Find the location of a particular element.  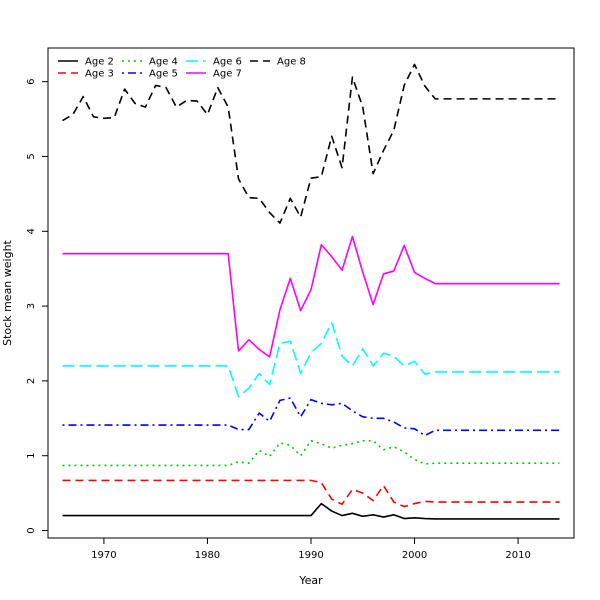

y-tick-label: 2 is located at coordinates (31, 381).